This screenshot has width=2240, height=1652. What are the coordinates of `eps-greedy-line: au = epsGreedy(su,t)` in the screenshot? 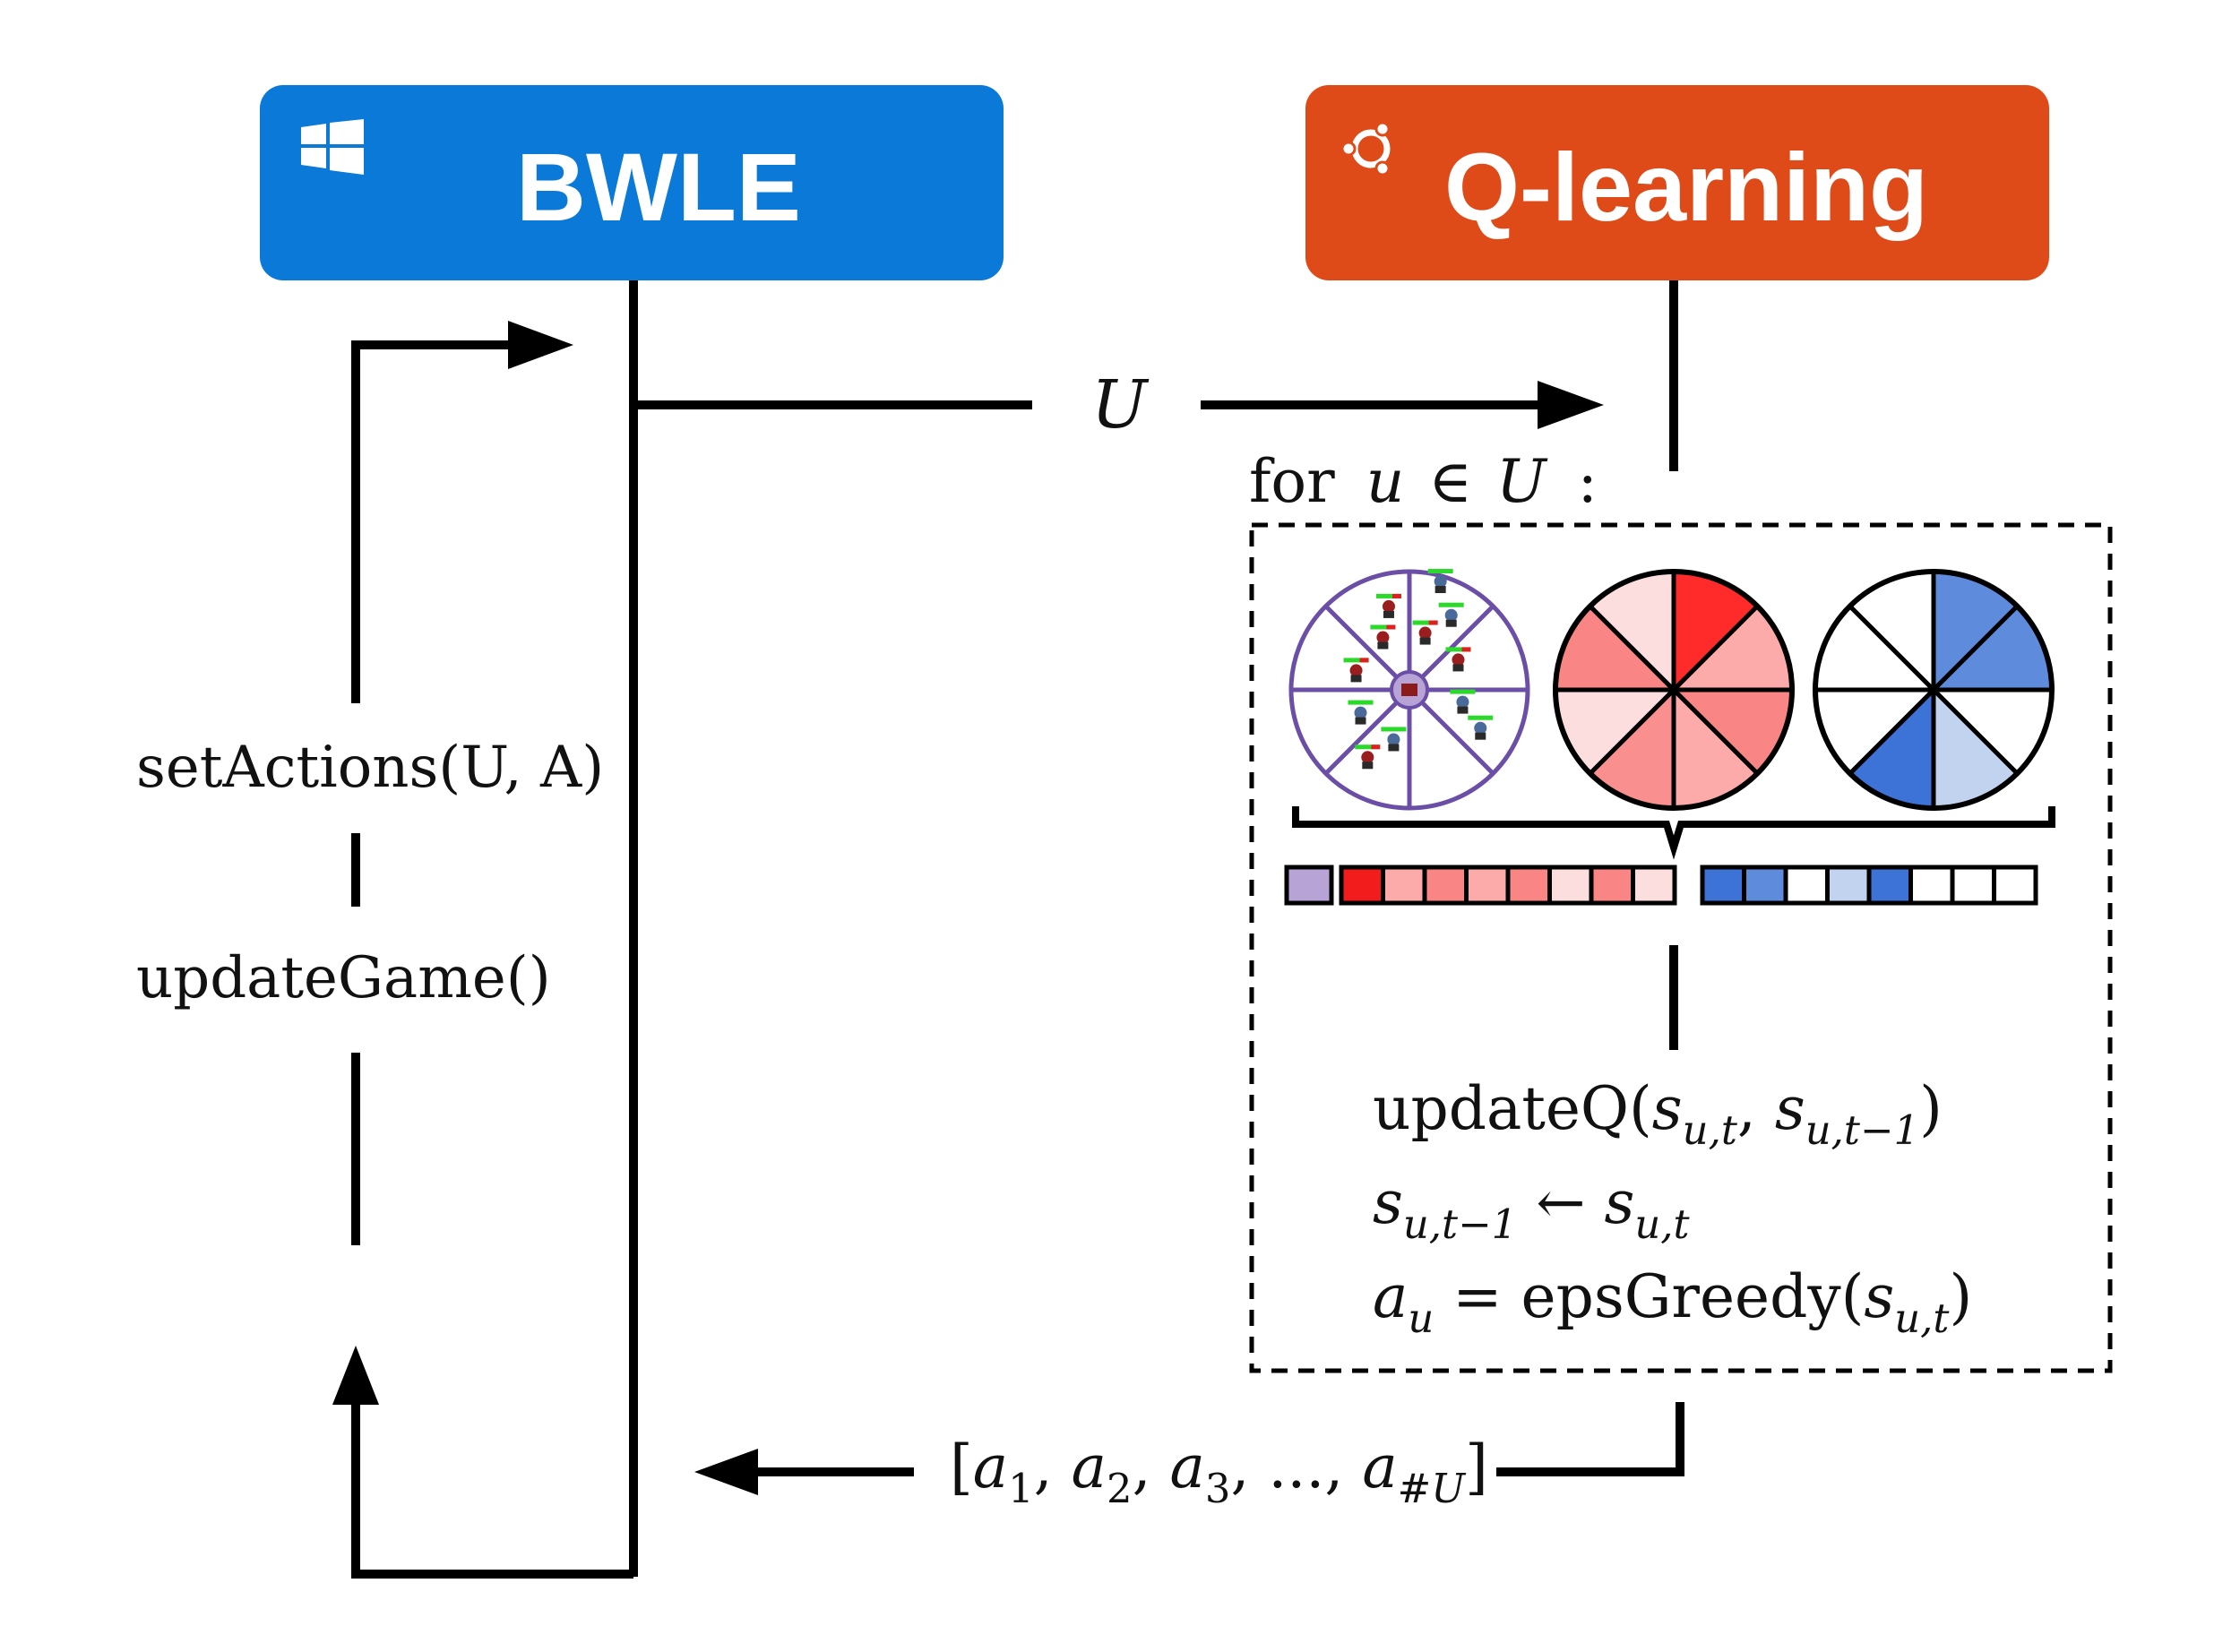 It's located at (1673, 1304).